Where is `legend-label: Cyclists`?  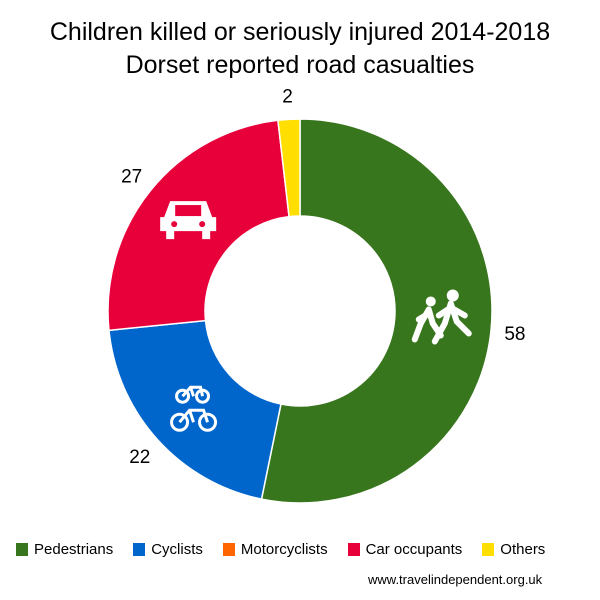 legend-label: Cyclists is located at coordinates (177, 549).